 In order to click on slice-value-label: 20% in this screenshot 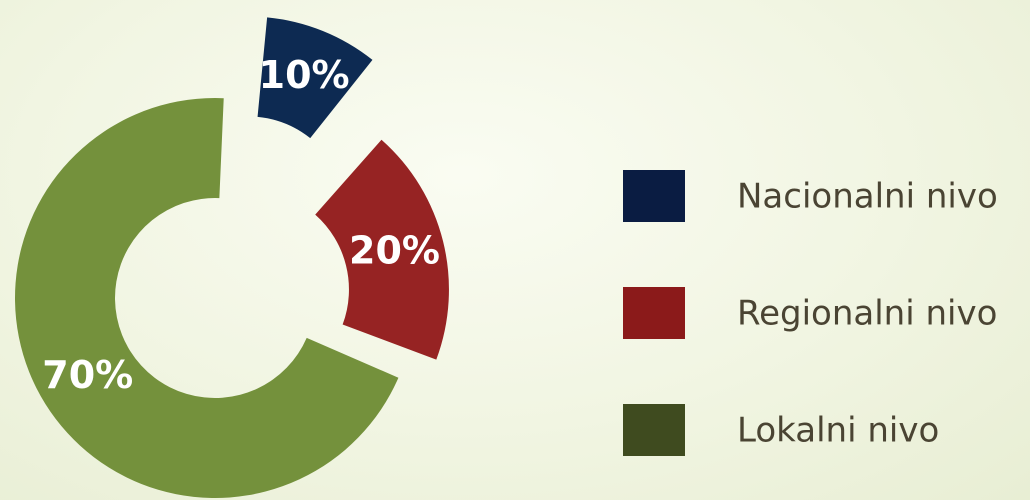, I will do `click(394, 251)`.